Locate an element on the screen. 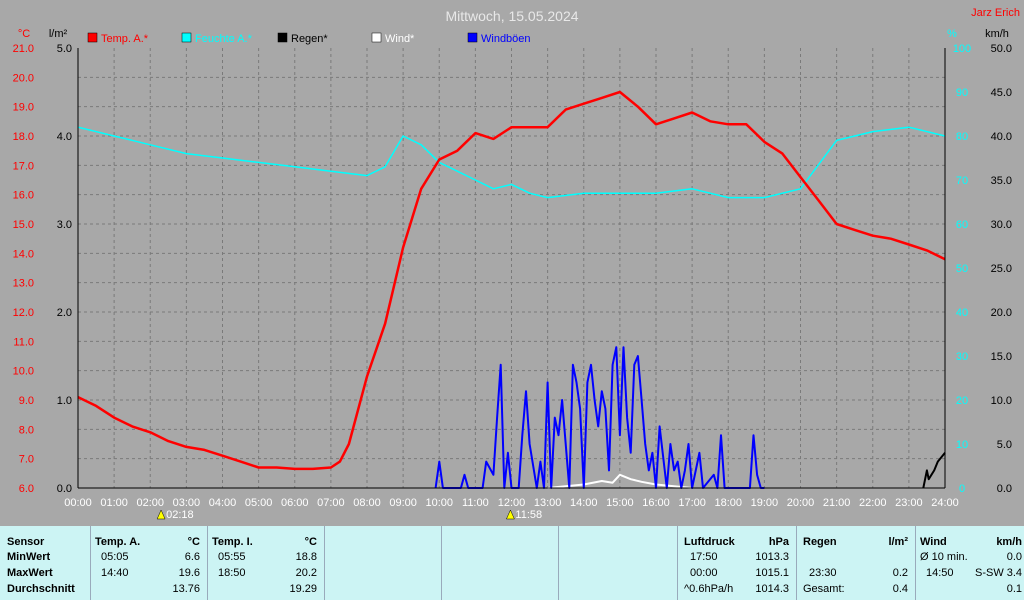 This screenshot has height=600, width=1024. temp-i-header: Temp. I. is located at coordinates (232, 542).